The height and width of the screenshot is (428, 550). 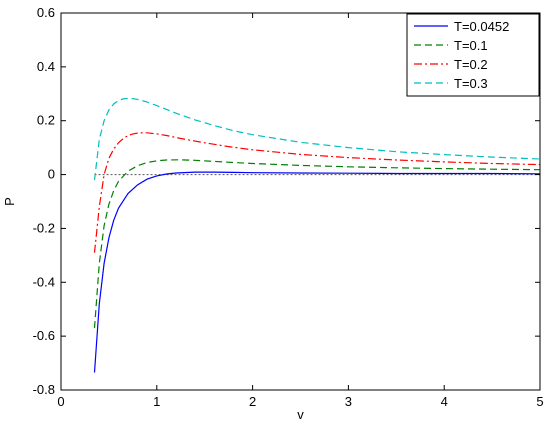 I want to click on x-tick-label: 3, so click(x=348, y=401).